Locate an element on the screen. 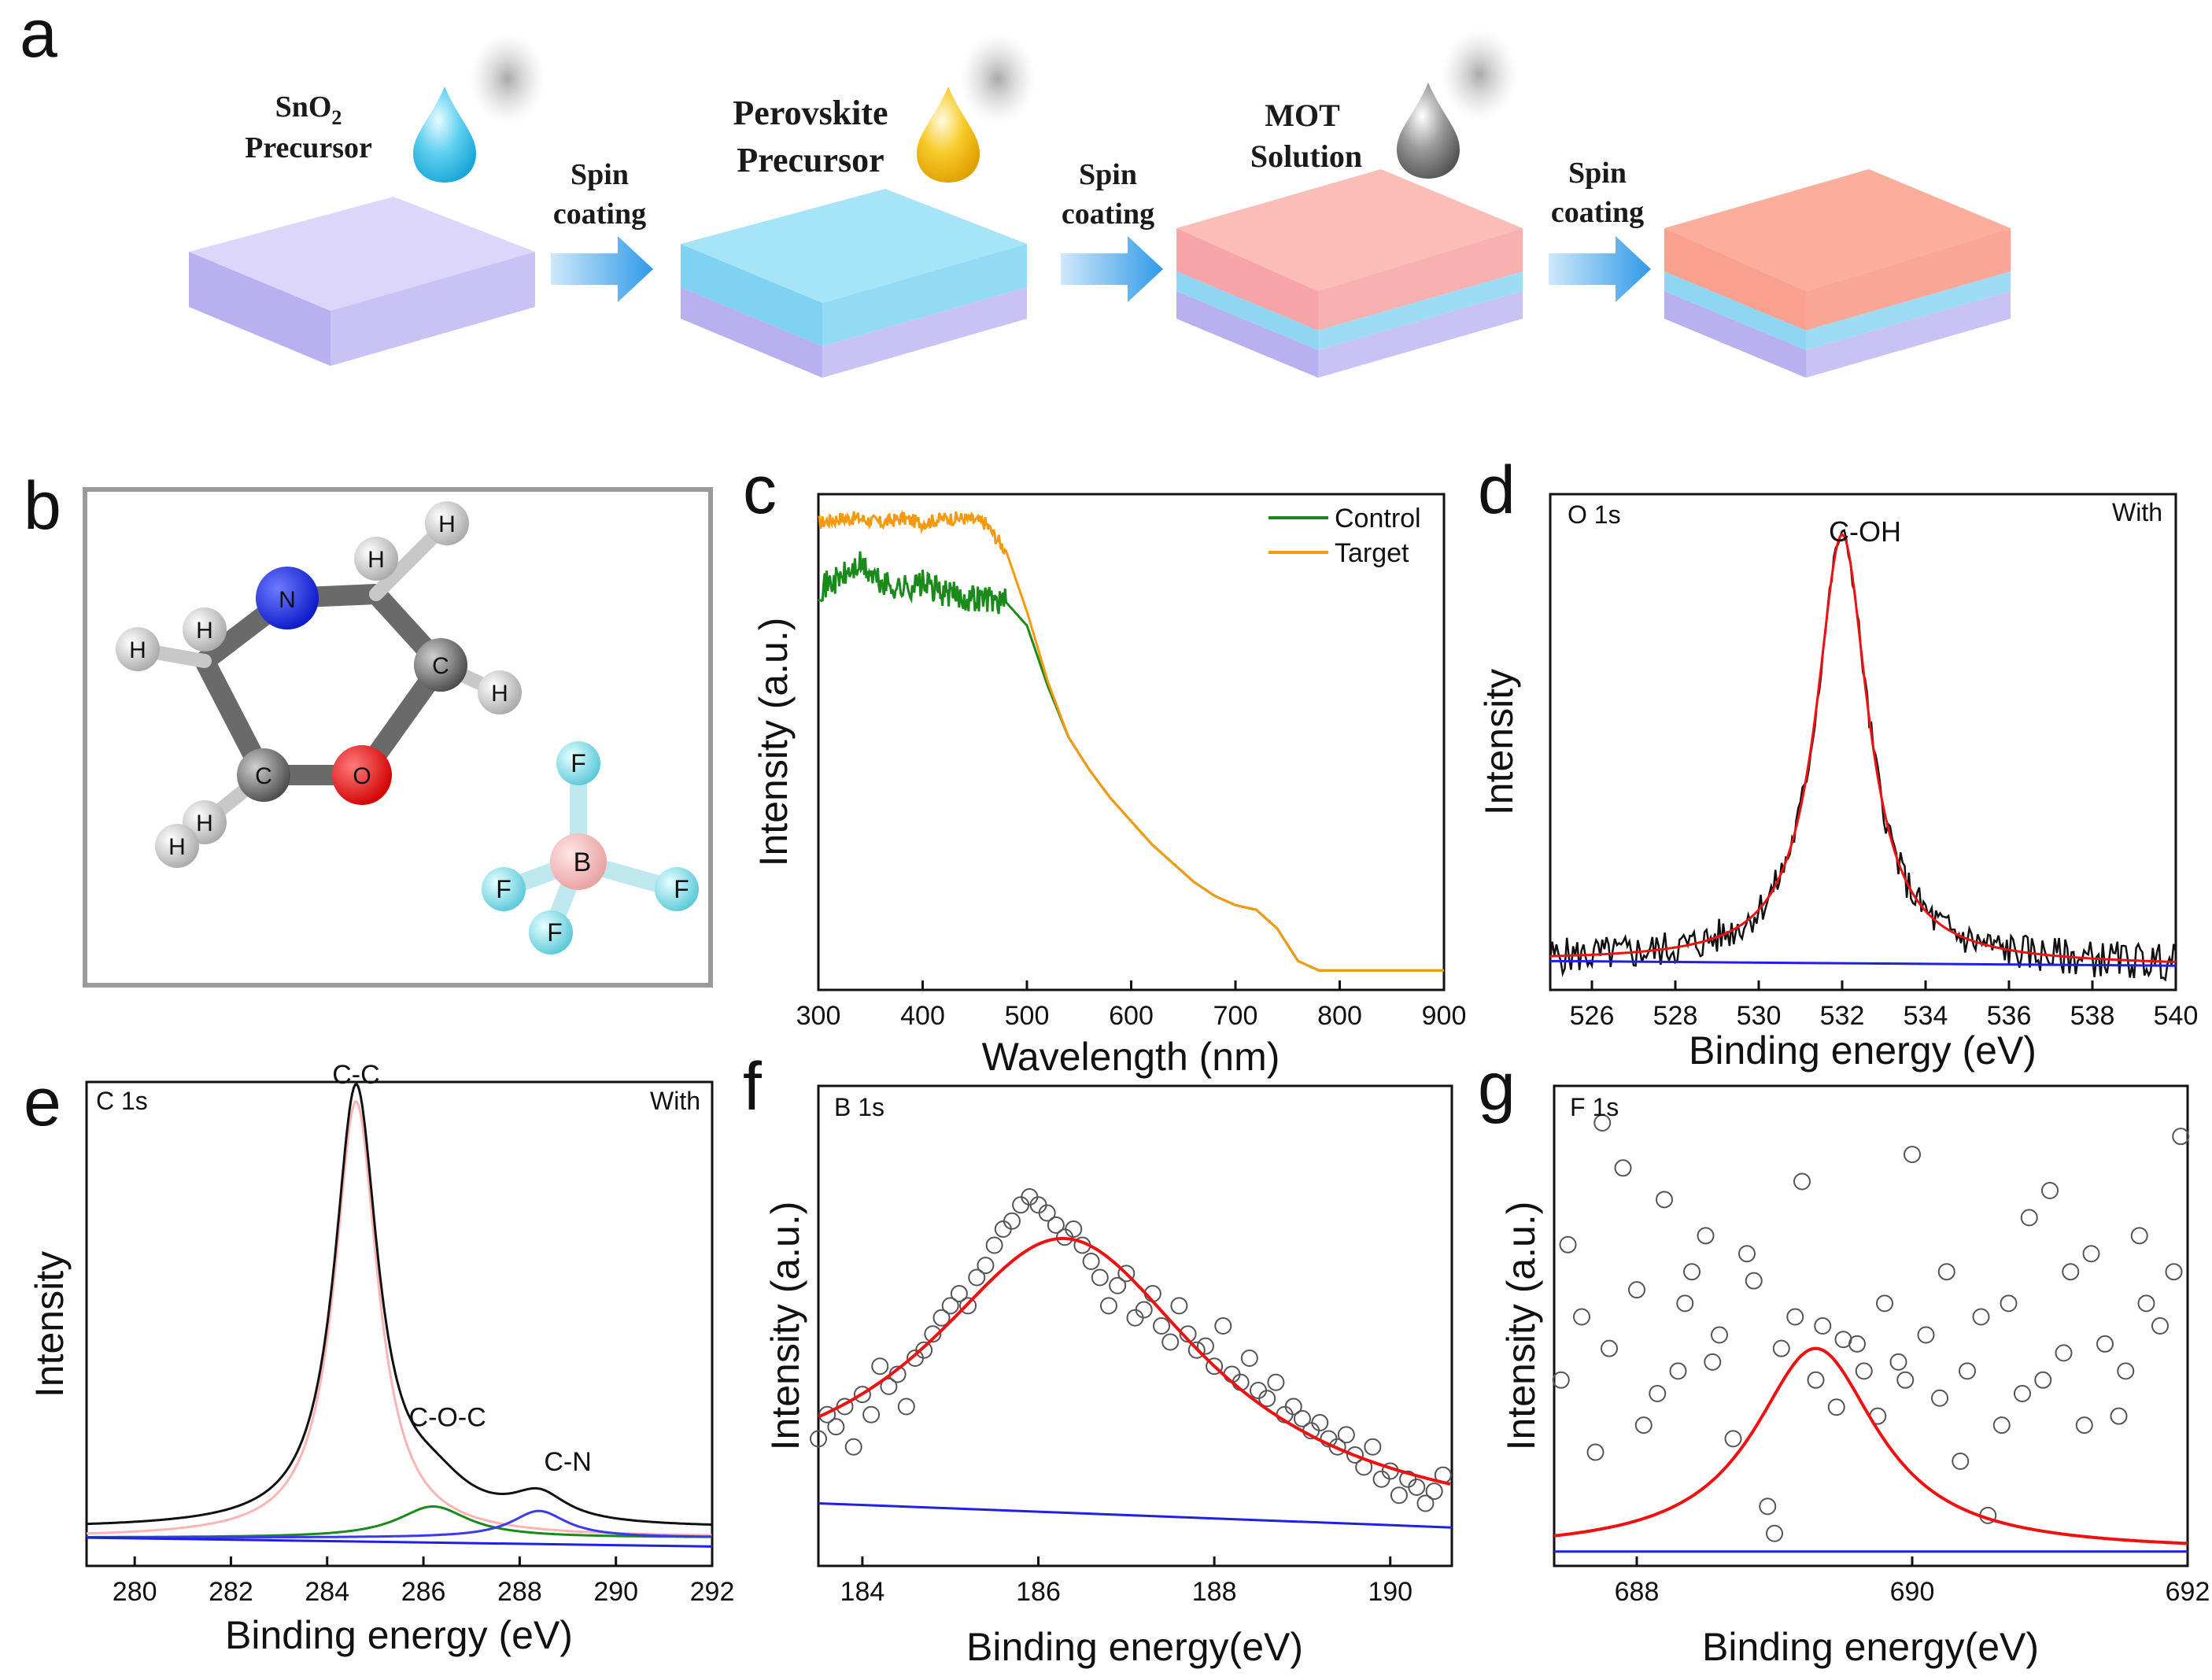  arrow-label: Spin is located at coordinates (1108, 174).